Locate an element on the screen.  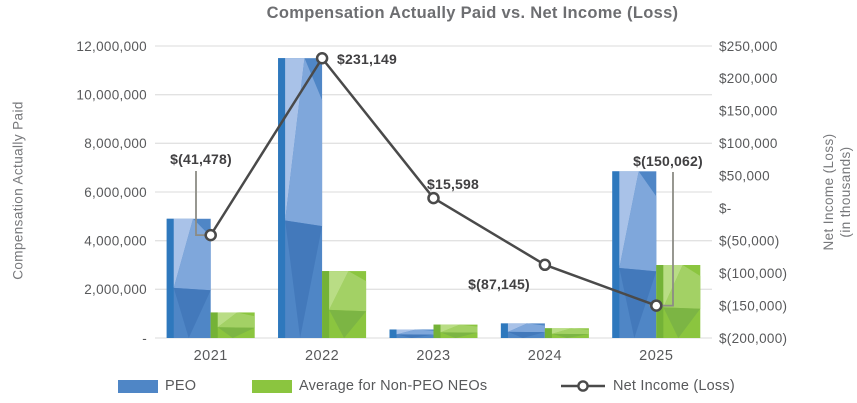
bar-peo-2023 is located at coordinates (411, 333).